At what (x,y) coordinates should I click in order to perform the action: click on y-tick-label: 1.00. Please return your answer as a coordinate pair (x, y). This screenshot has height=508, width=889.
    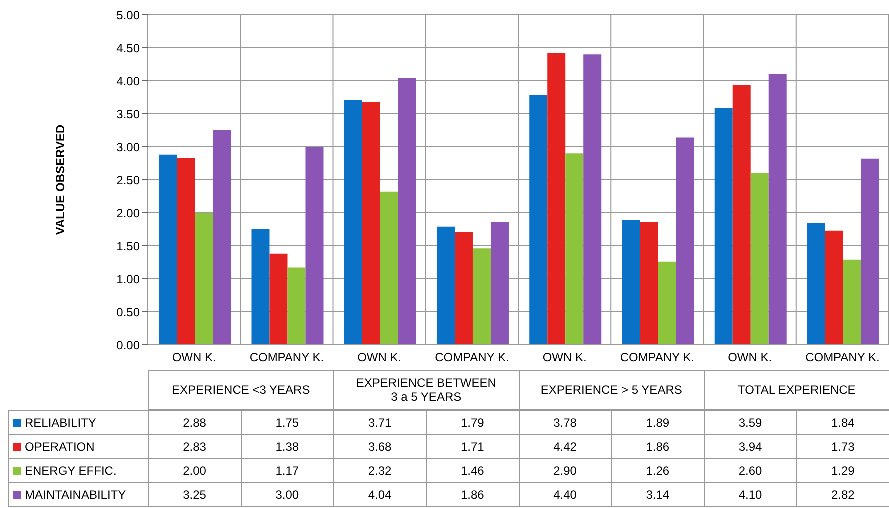
    Looking at the image, I should click on (128, 279).